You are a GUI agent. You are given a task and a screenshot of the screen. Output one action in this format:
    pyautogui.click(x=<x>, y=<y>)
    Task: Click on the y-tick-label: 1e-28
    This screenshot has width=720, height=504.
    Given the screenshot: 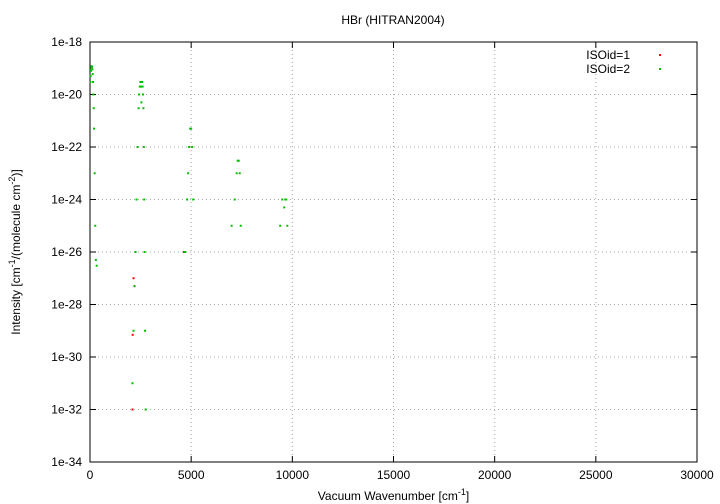 What is the action you would take?
    pyautogui.click(x=66, y=305)
    